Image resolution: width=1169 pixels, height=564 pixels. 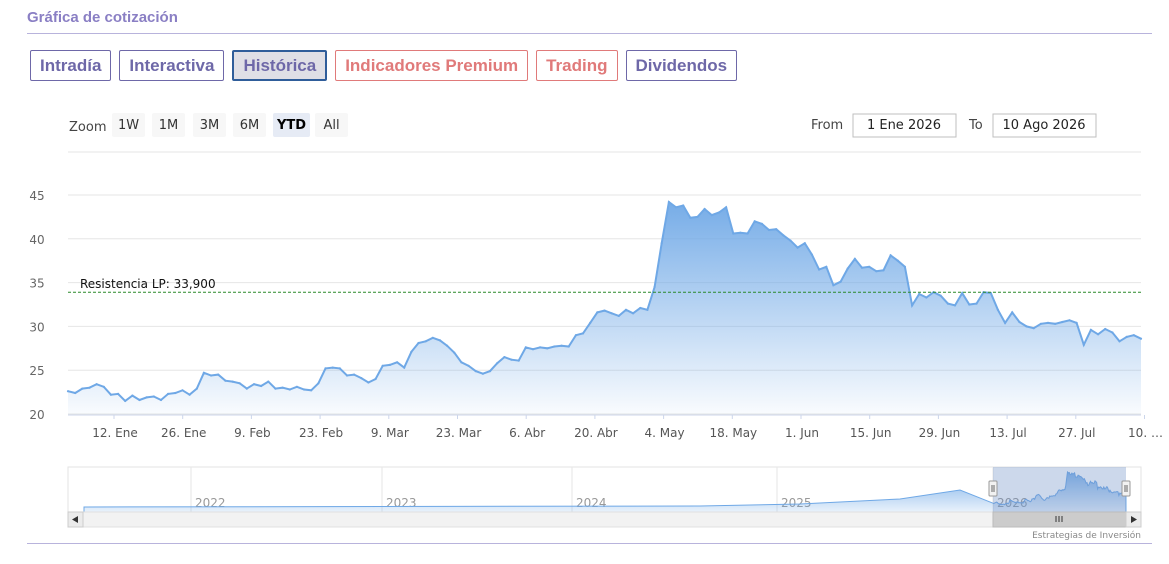 I want to click on tab-interactiva: Interactiva, so click(x=172, y=65).